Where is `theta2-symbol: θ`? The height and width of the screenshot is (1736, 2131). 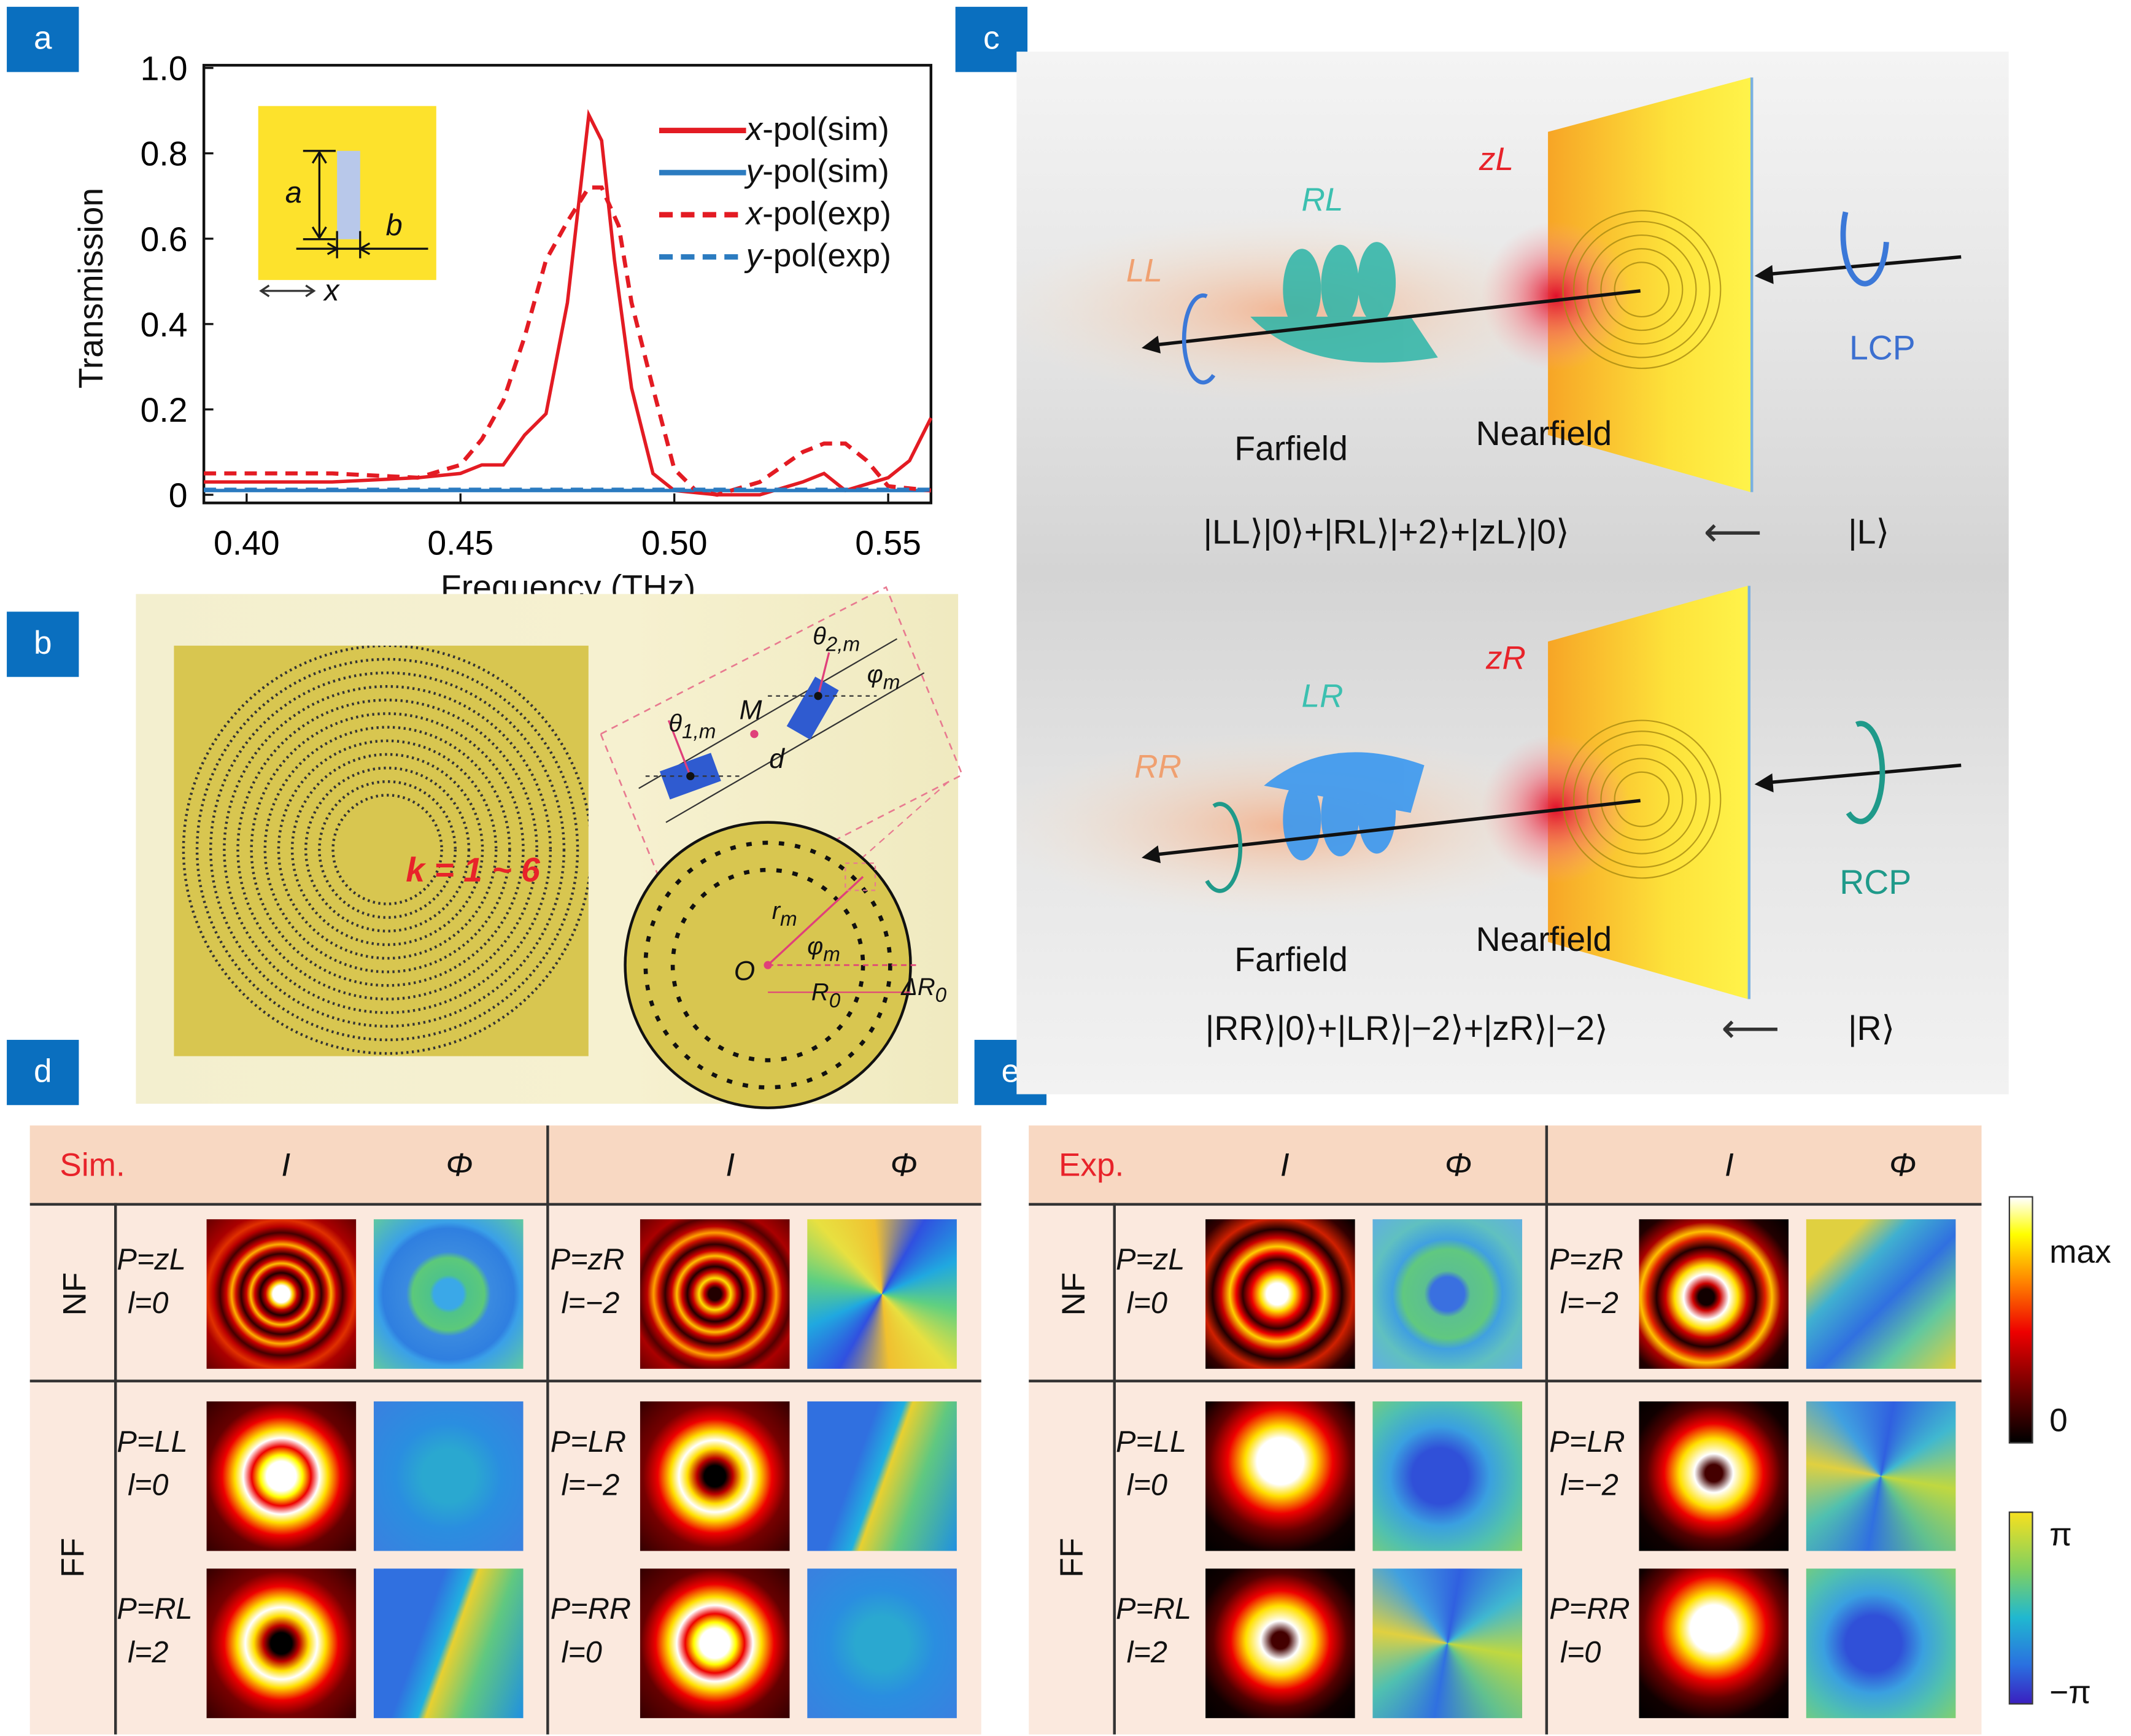
theta2-symbol: θ is located at coordinates (819, 636).